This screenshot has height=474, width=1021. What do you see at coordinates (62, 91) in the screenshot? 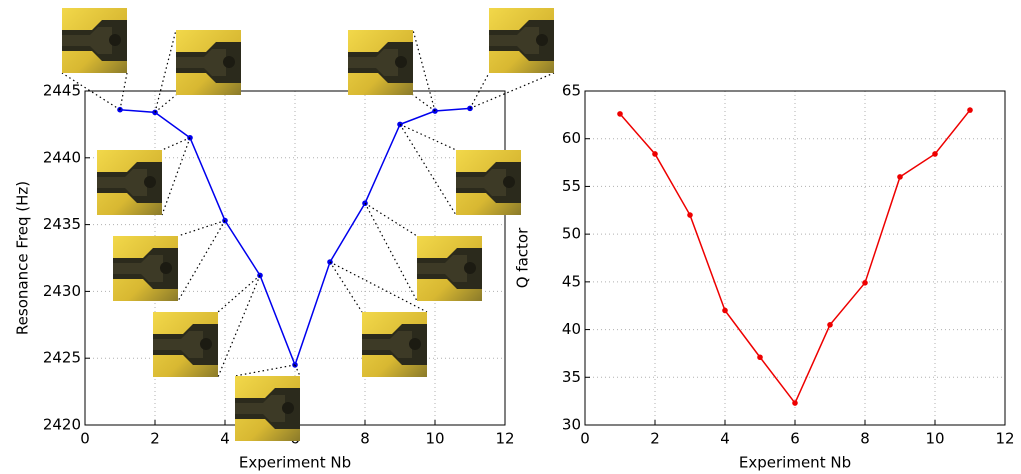
I see `y-tick-label: 2445` at bounding box center [62, 91].